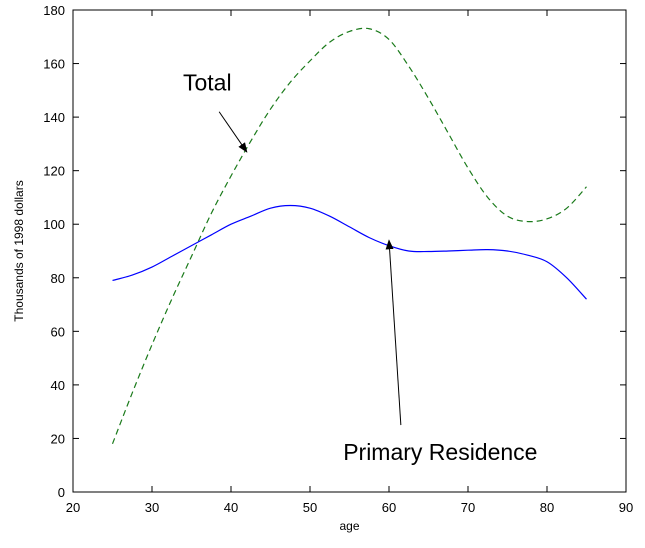  What do you see at coordinates (231, 507) in the screenshot?
I see `x-tick-label: 40` at bounding box center [231, 507].